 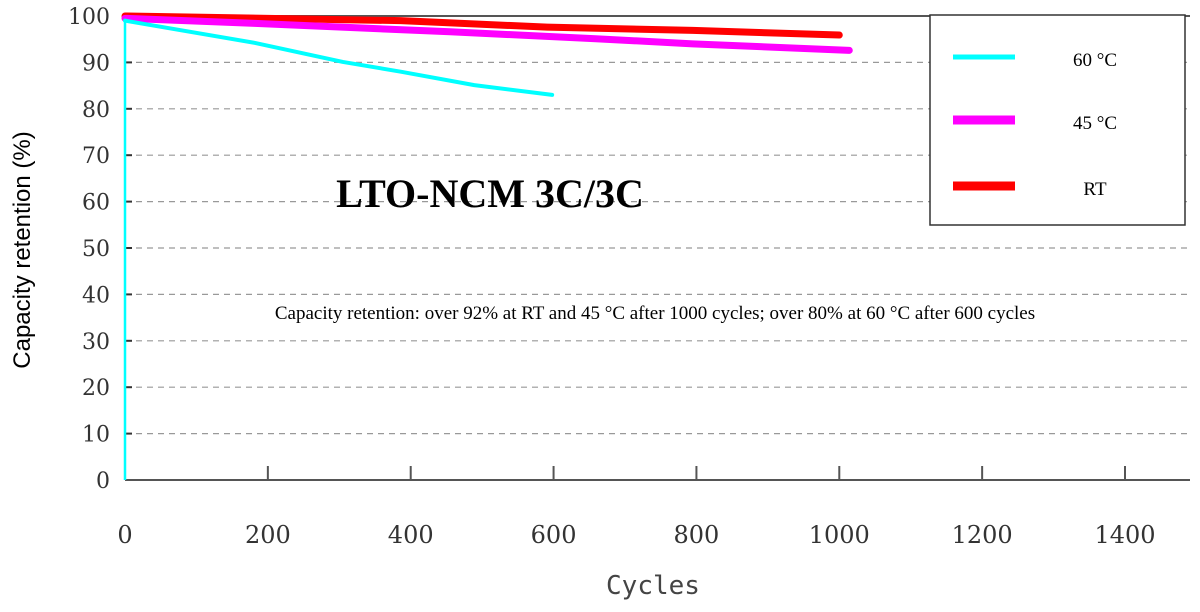 What do you see at coordinates (1095, 123) in the screenshot?
I see `legend-label-1: 45 °C` at bounding box center [1095, 123].